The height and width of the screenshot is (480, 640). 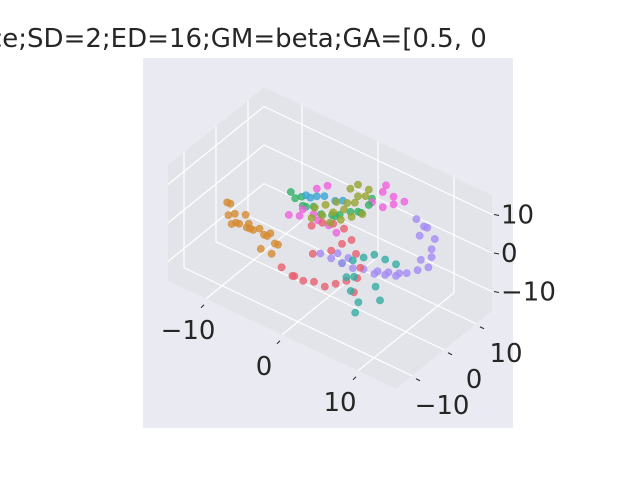 I want to click on y-tick-label: 10, so click(x=505, y=354).